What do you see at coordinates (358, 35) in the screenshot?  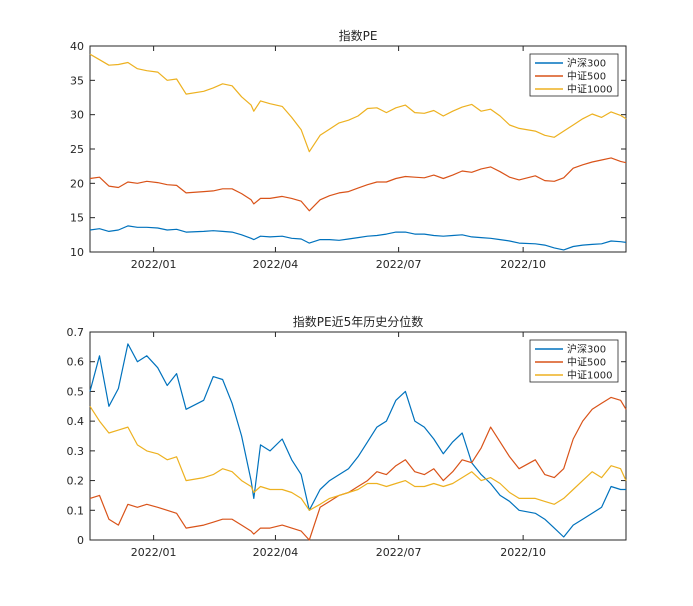 I see `chart-title: 指数PE` at bounding box center [358, 35].